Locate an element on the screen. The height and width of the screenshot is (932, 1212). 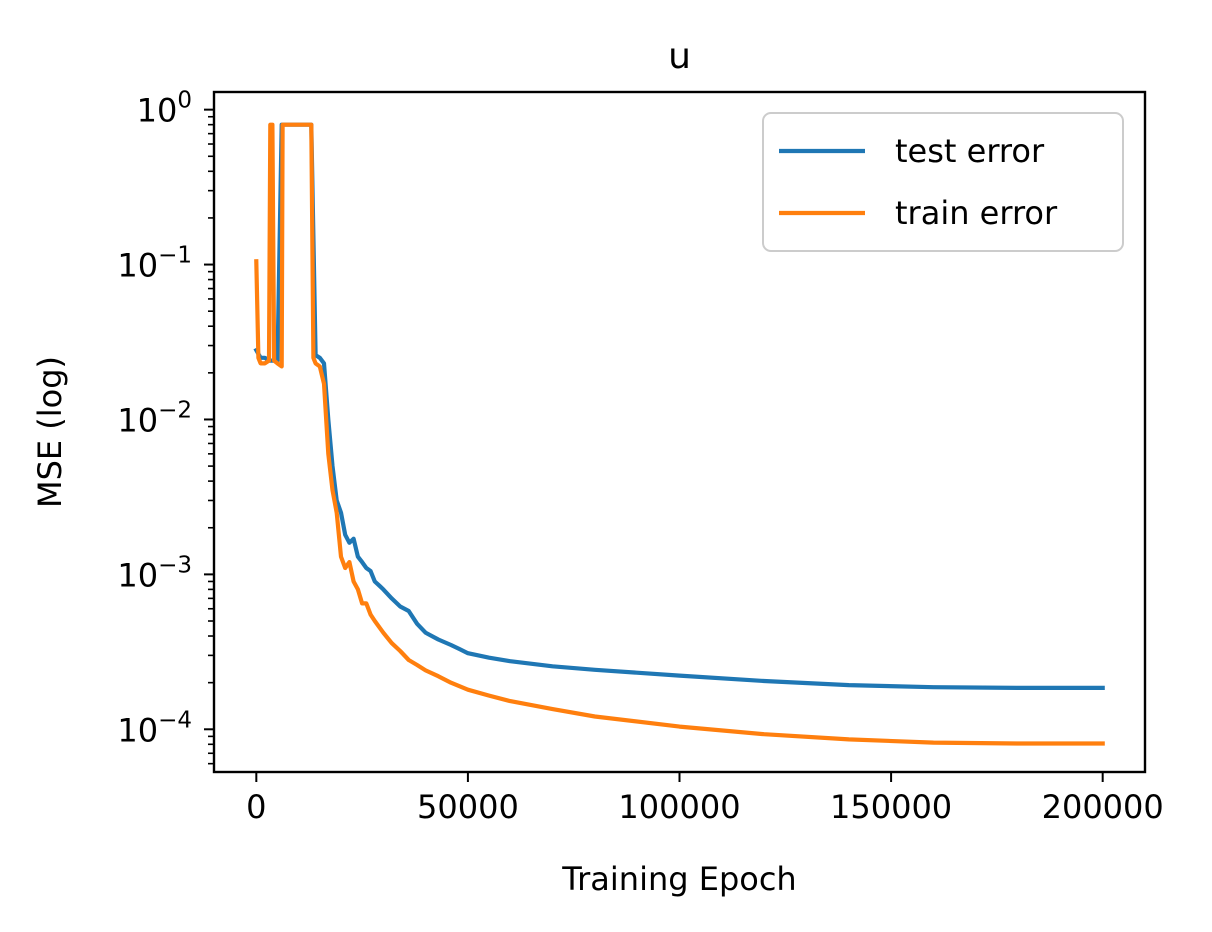
legend: test error train error is located at coordinates (943, 182).